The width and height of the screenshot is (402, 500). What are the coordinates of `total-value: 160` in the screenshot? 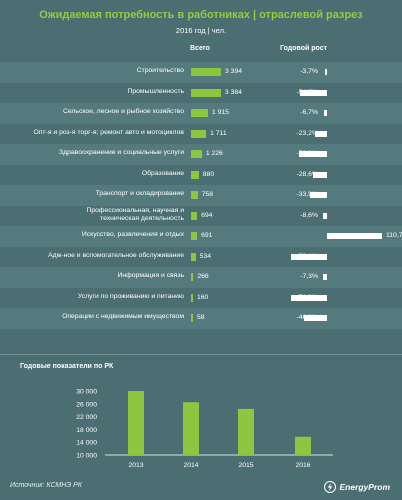 It's located at (203, 297).